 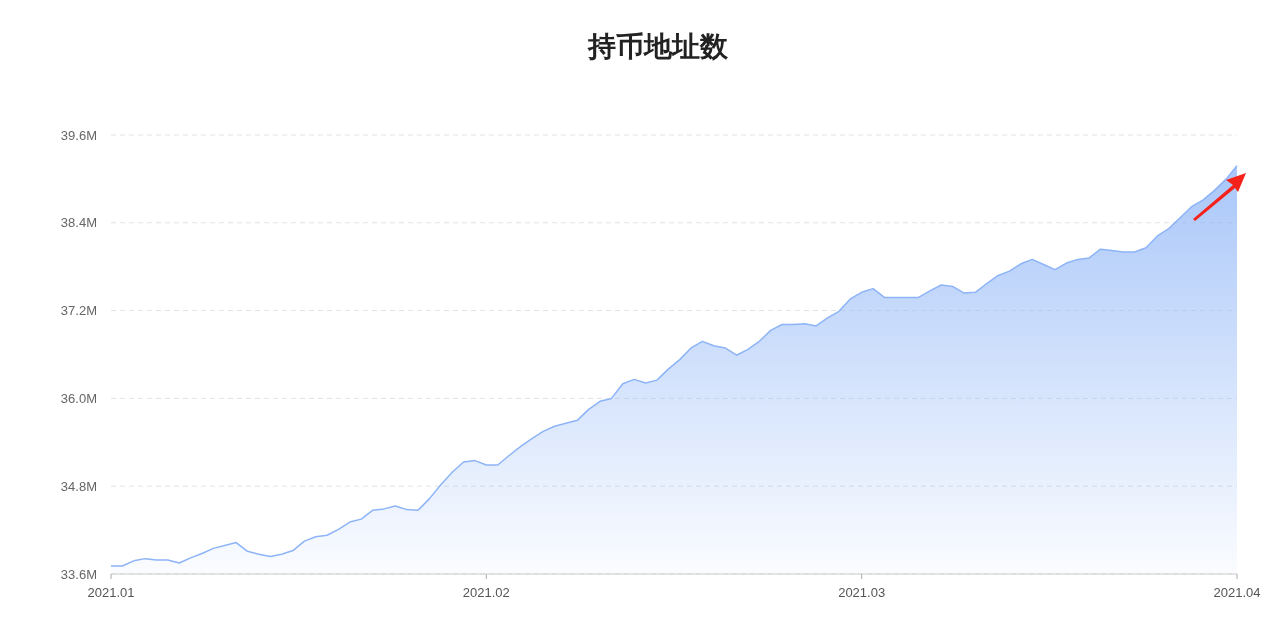 What do you see at coordinates (1237, 592) in the screenshot?
I see `x-tick-label: 2021.04` at bounding box center [1237, 592].